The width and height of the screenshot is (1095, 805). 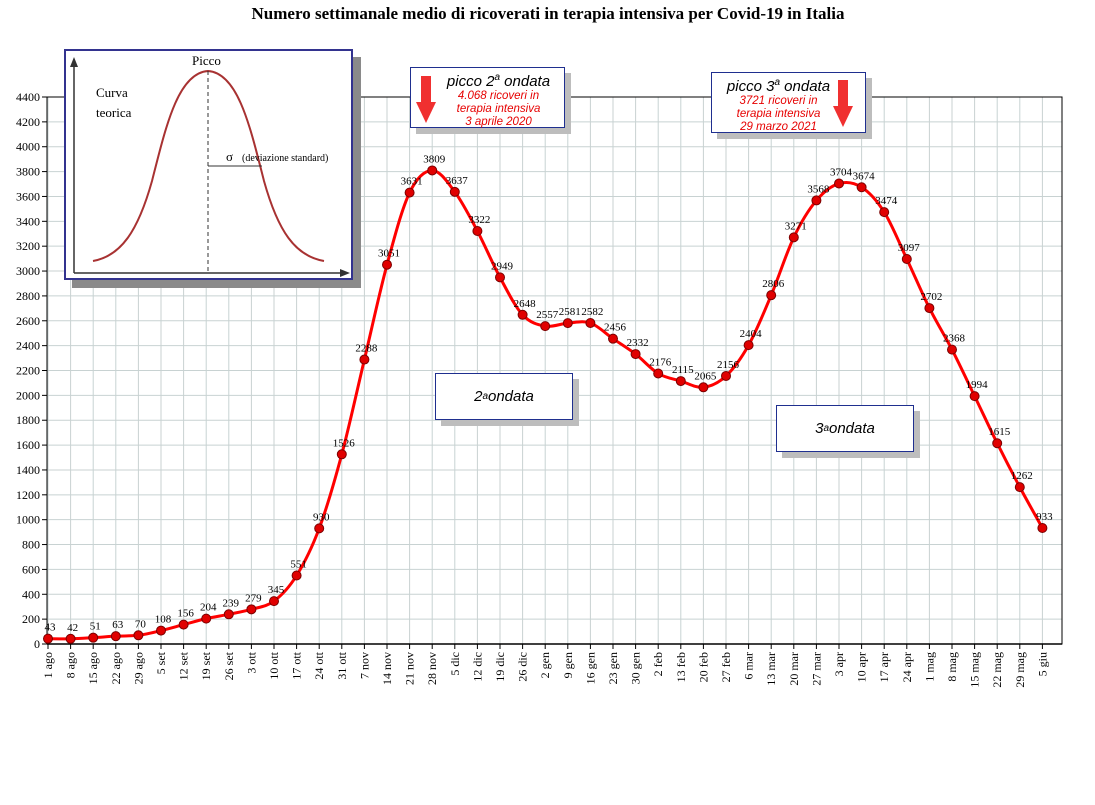 I want to click on peak-3-line-1: 3721 ricoveri in, so click(x=778, y=101).